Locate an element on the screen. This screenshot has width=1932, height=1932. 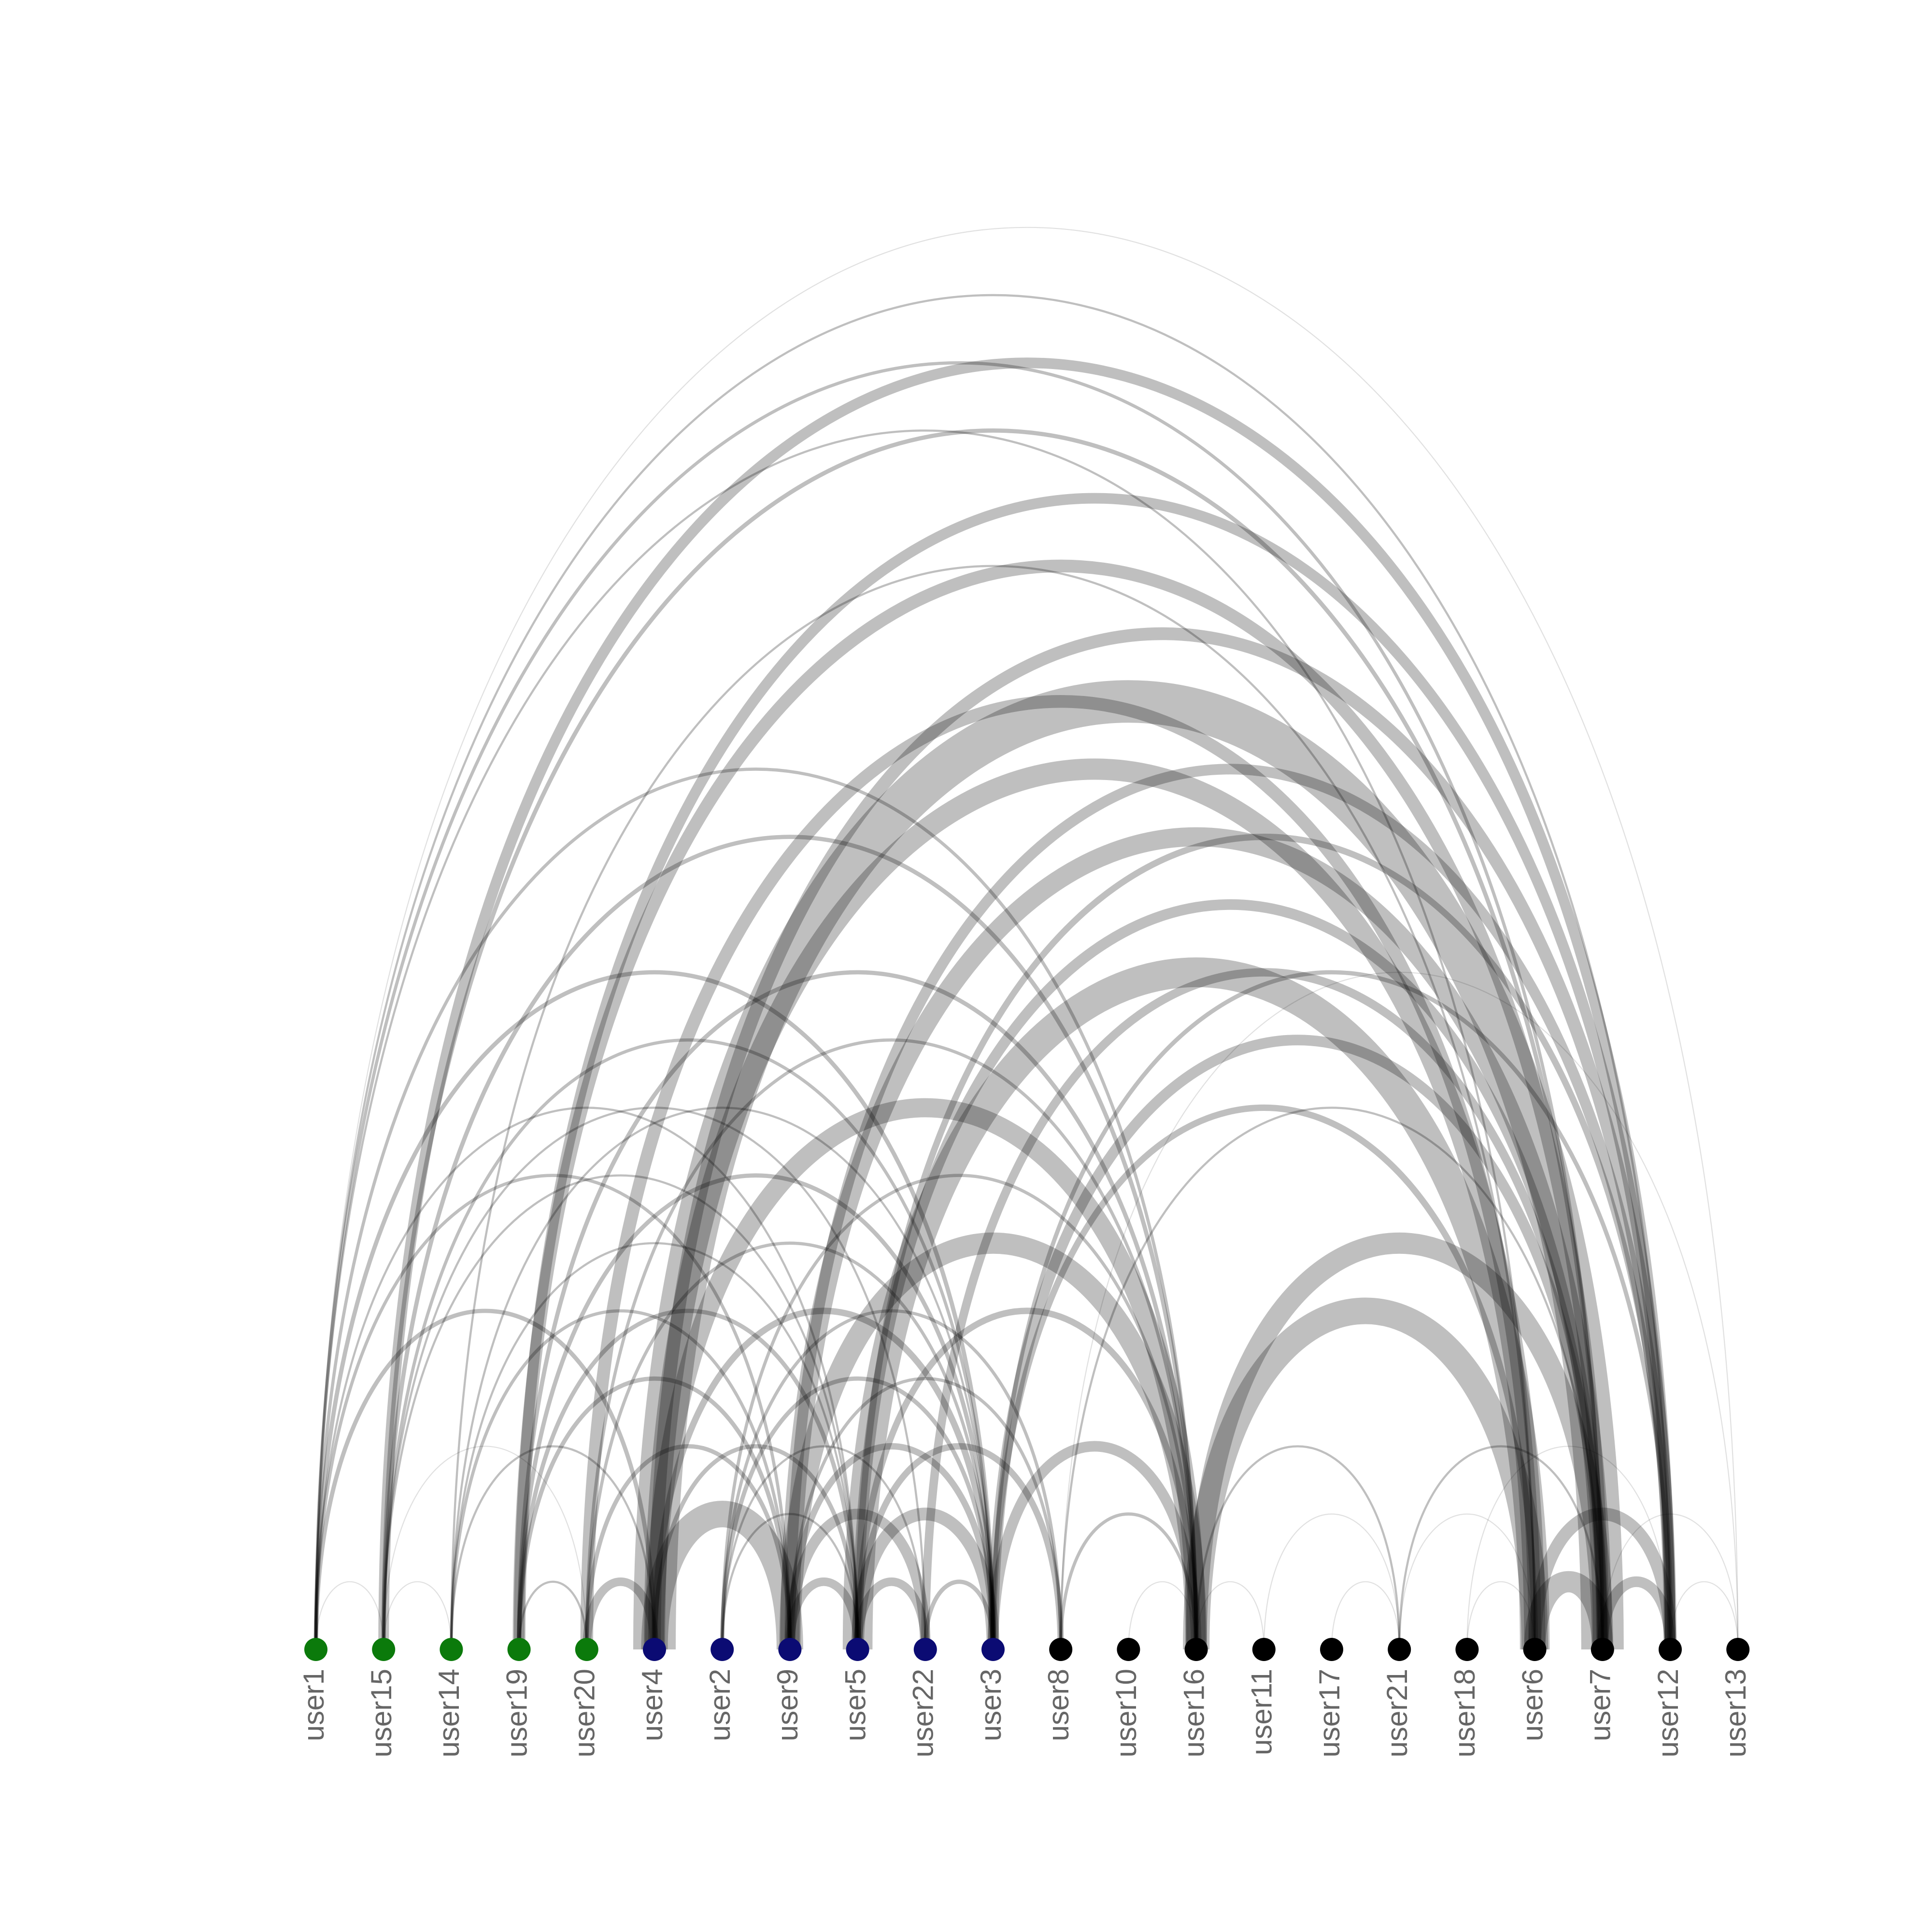
node-label-user22: user22 is located at coordinates (923, 1713).